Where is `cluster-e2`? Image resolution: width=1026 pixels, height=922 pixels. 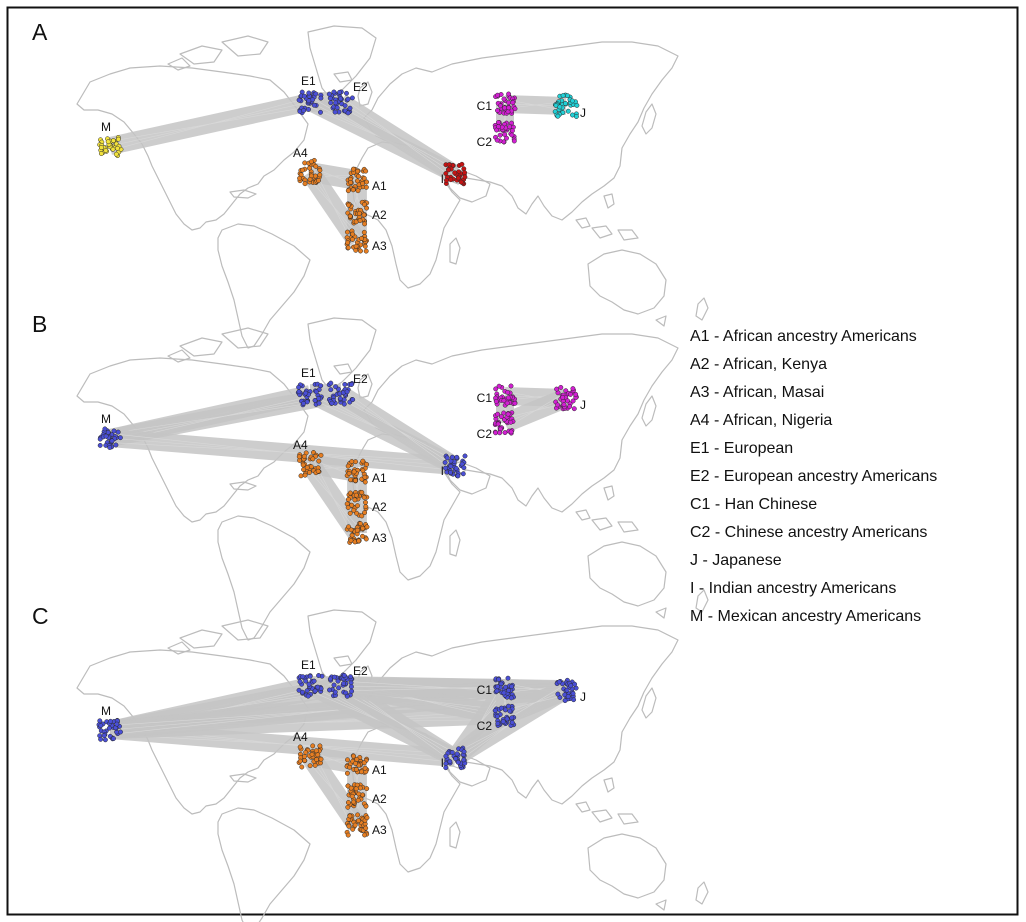 cluster-e2 is located at coordinates (341, 393).